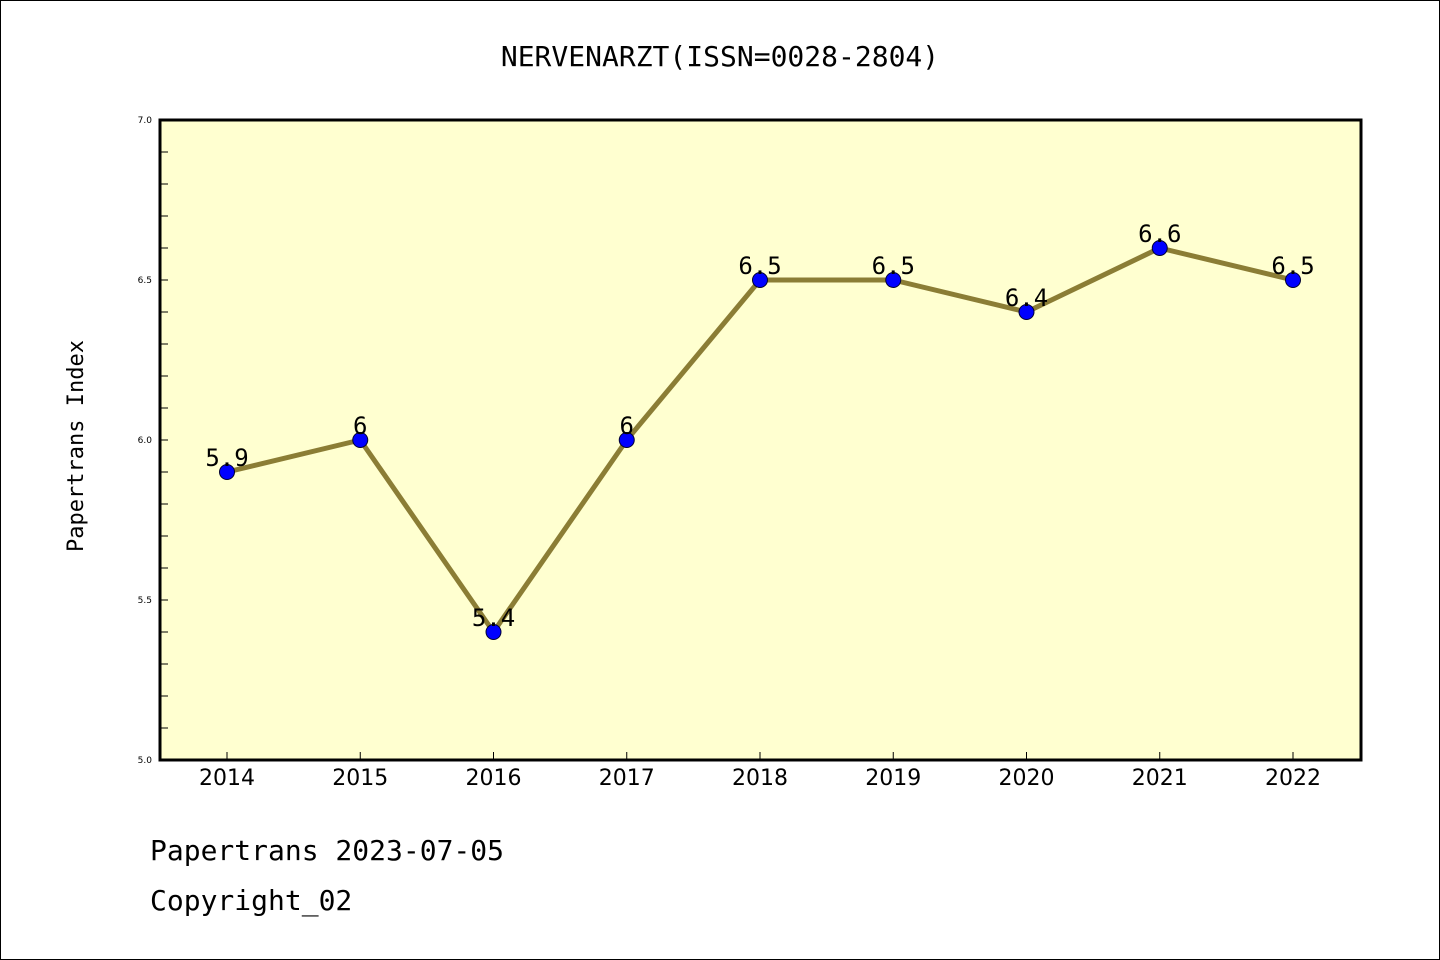  What do you see at coordinates (1293, 778) in the screenshot?
I see `x-tick-label: 2022` at bounding box center [1293, 778].